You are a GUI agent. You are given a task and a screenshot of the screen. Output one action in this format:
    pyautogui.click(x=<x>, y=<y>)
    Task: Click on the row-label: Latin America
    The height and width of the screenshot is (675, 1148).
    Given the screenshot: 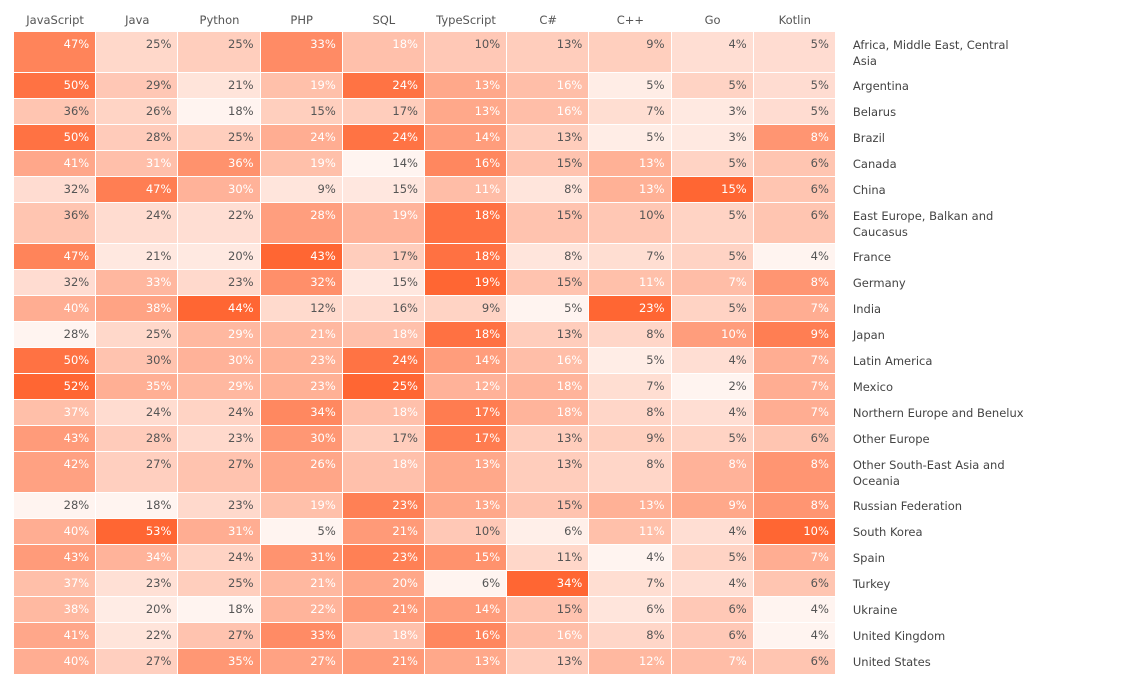 What is the action you would take?
    pyautogui.click(x=892, y=361)
    